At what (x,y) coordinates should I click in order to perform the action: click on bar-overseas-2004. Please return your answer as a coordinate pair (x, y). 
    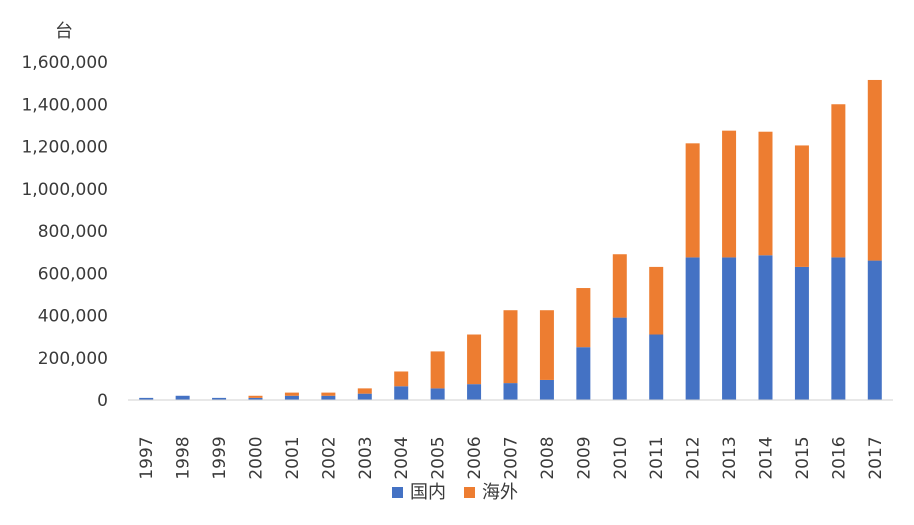
    Looking at the image, I should click on (401, 379).